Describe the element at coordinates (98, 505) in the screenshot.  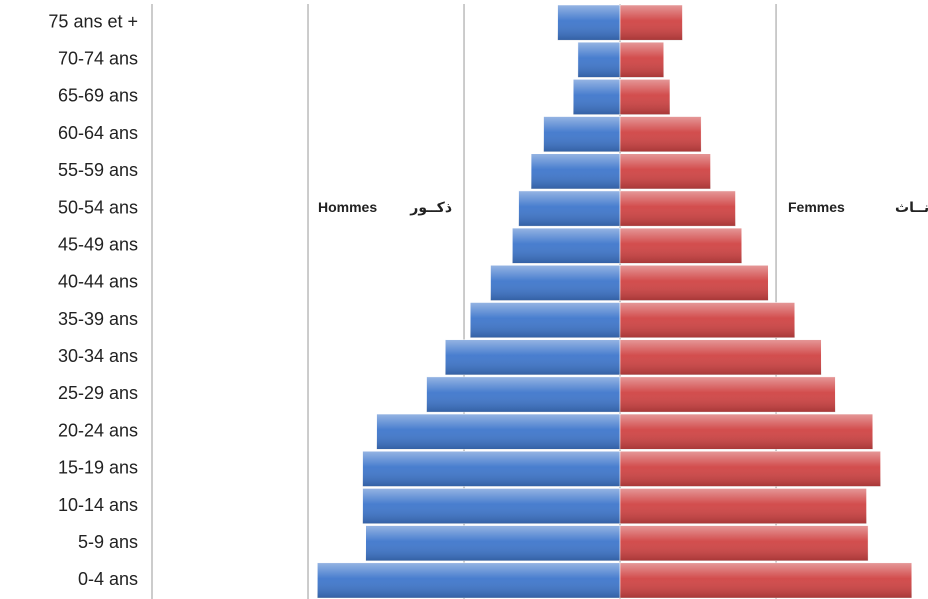
I see `category-label: 10-14 ans` at that location.